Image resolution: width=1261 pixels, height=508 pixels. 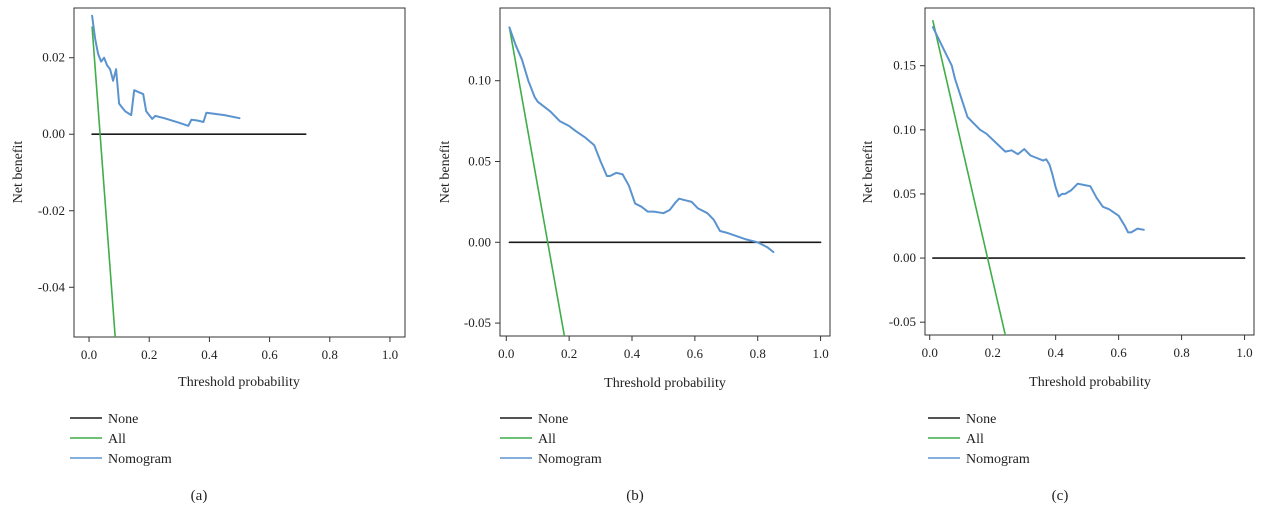 What do you see at coordinates (56, 172) in the screenshot?
I see `y-axis: -0.04 -0.02 0.00 0.02` at bounding box center [56, 172].